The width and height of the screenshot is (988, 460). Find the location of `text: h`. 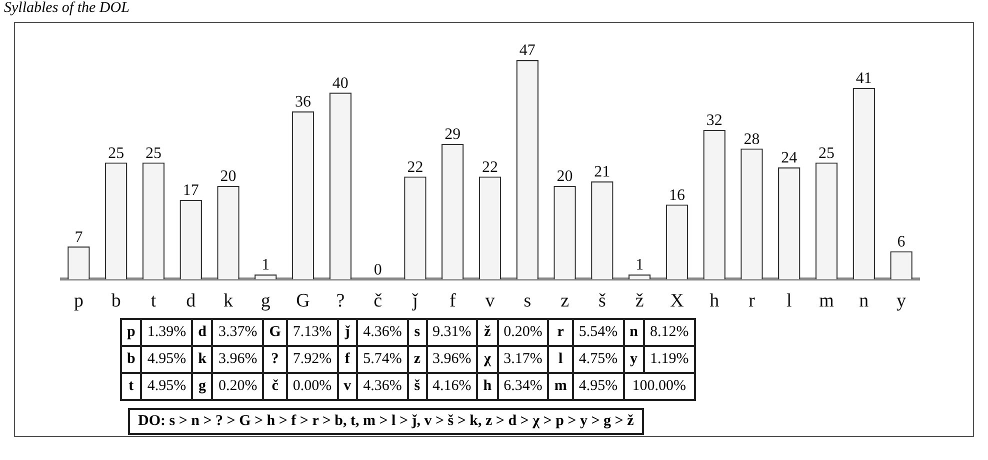

text: h is located at coordinates (487, 386).